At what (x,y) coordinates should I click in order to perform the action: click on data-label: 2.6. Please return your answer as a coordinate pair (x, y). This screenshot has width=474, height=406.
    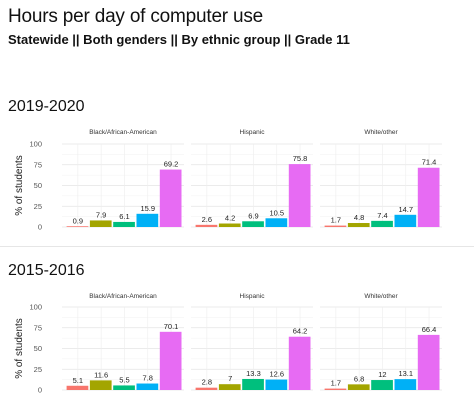
    Looking at the image, I should click on (207, 219).